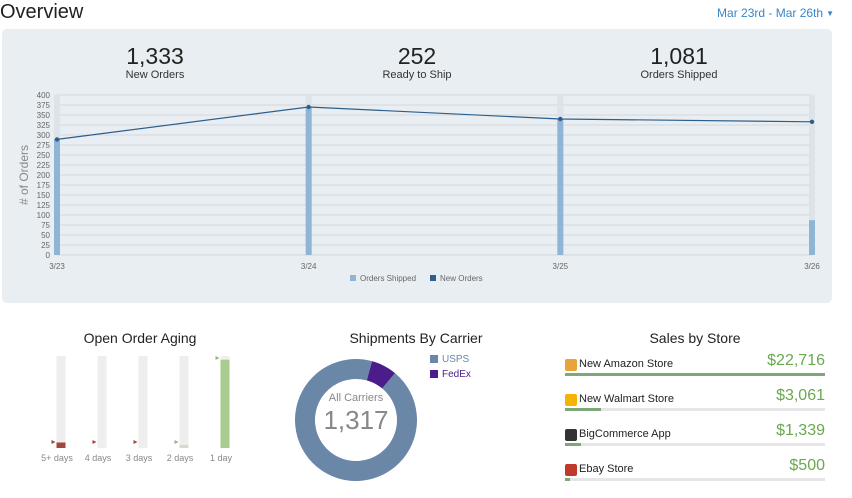 The image size is (852, 498). Describe the element at coordinates (807, 465) in the screenshot. I see `store-amount: $500` at that location.